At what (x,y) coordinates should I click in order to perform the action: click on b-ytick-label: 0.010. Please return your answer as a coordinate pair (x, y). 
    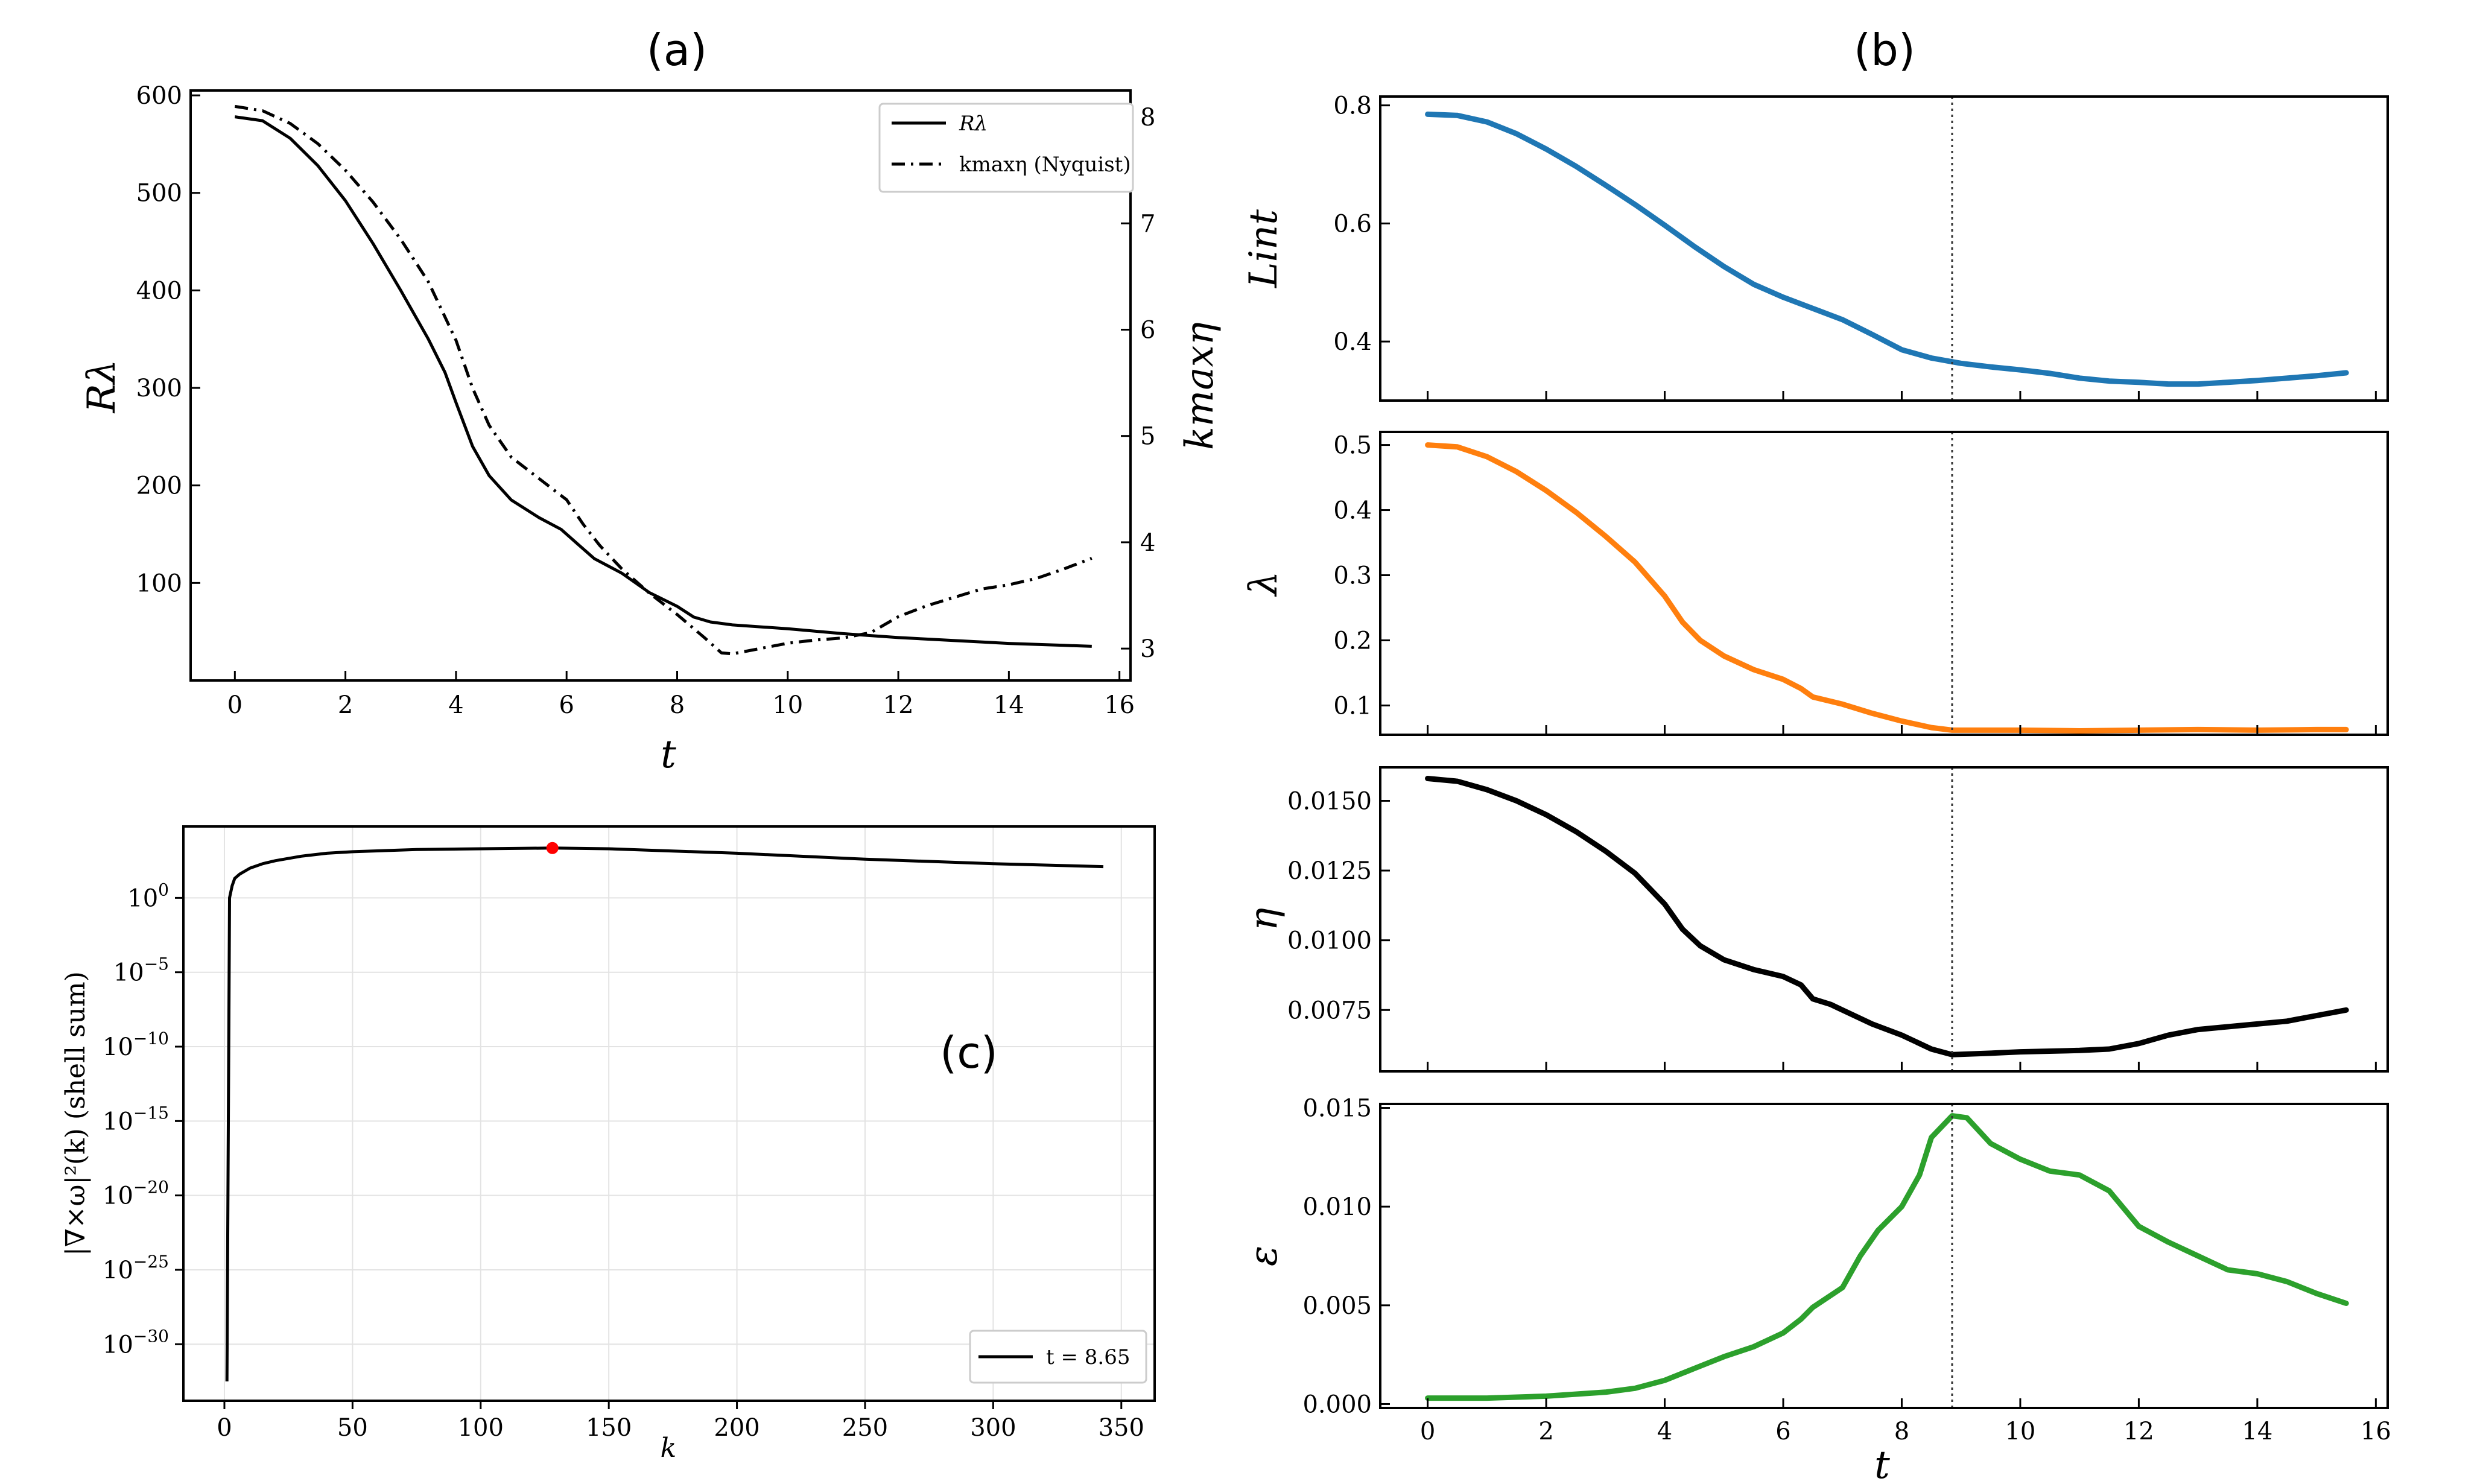
    Looking at the image, I should click on (1337, 1207).